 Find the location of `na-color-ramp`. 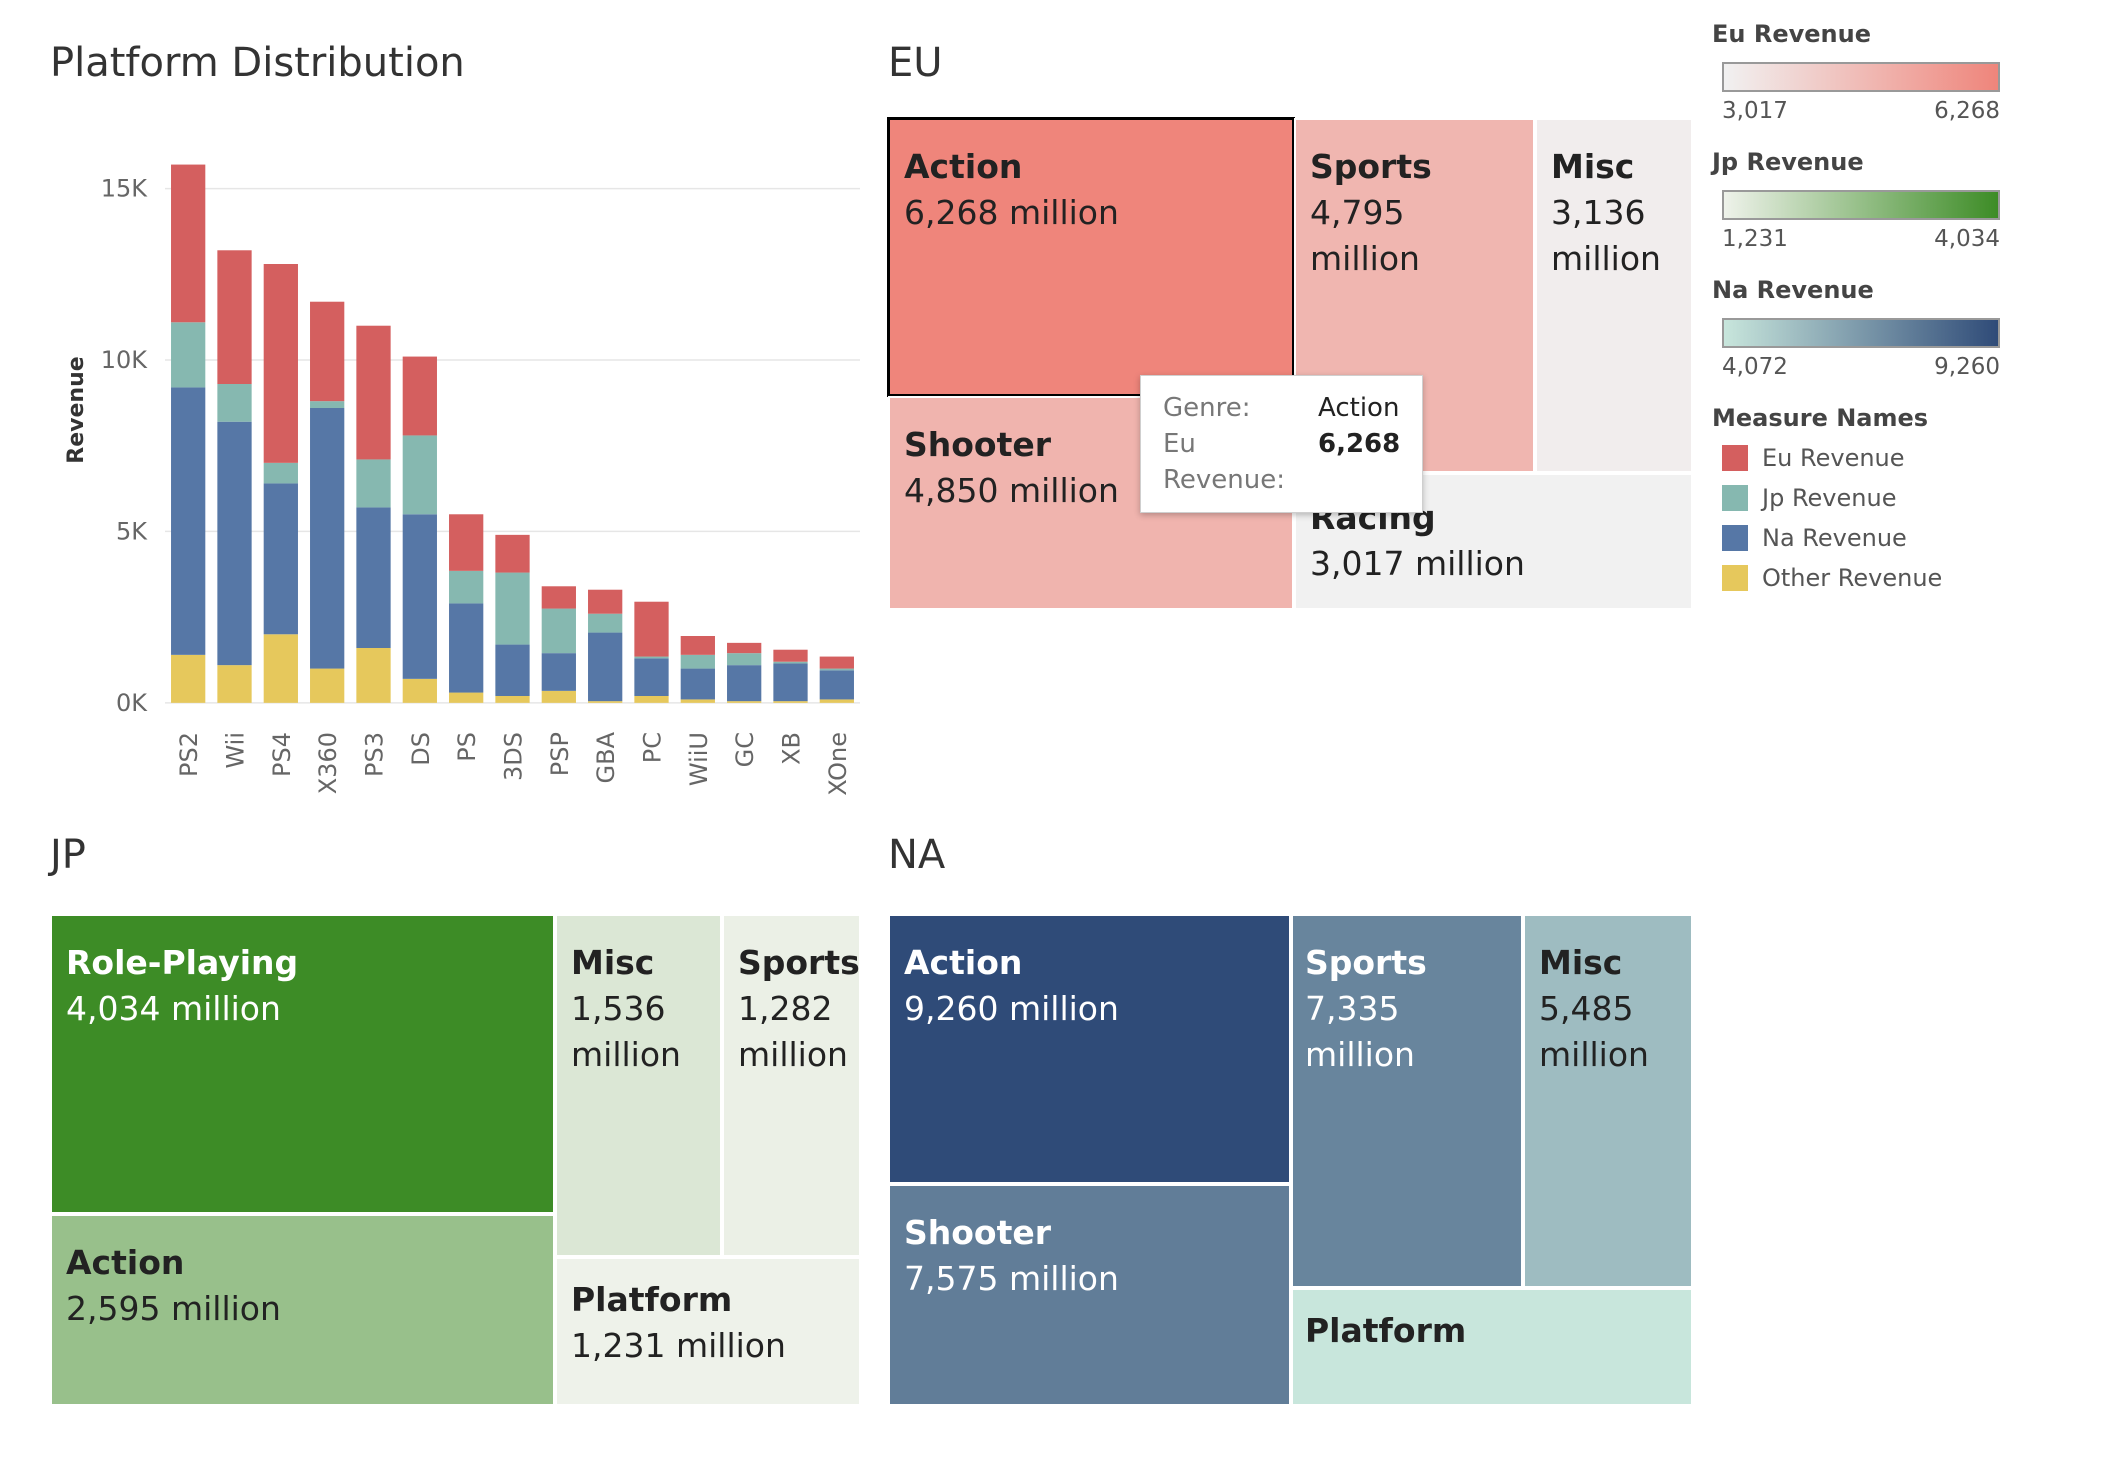

na-color-ramp is located at coordinates (1861, 333).